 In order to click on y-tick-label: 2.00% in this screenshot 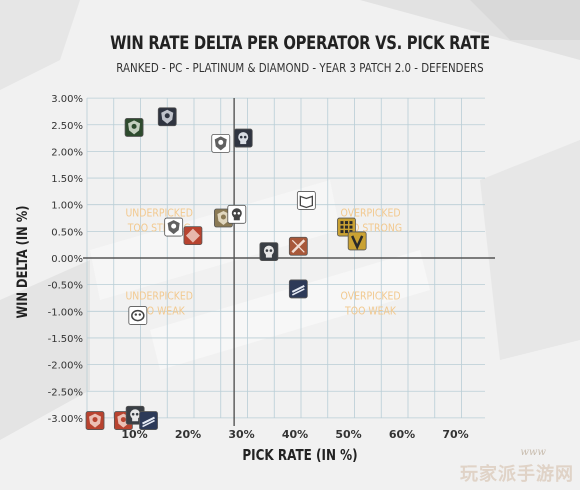, I will do `click(67, 152)`.